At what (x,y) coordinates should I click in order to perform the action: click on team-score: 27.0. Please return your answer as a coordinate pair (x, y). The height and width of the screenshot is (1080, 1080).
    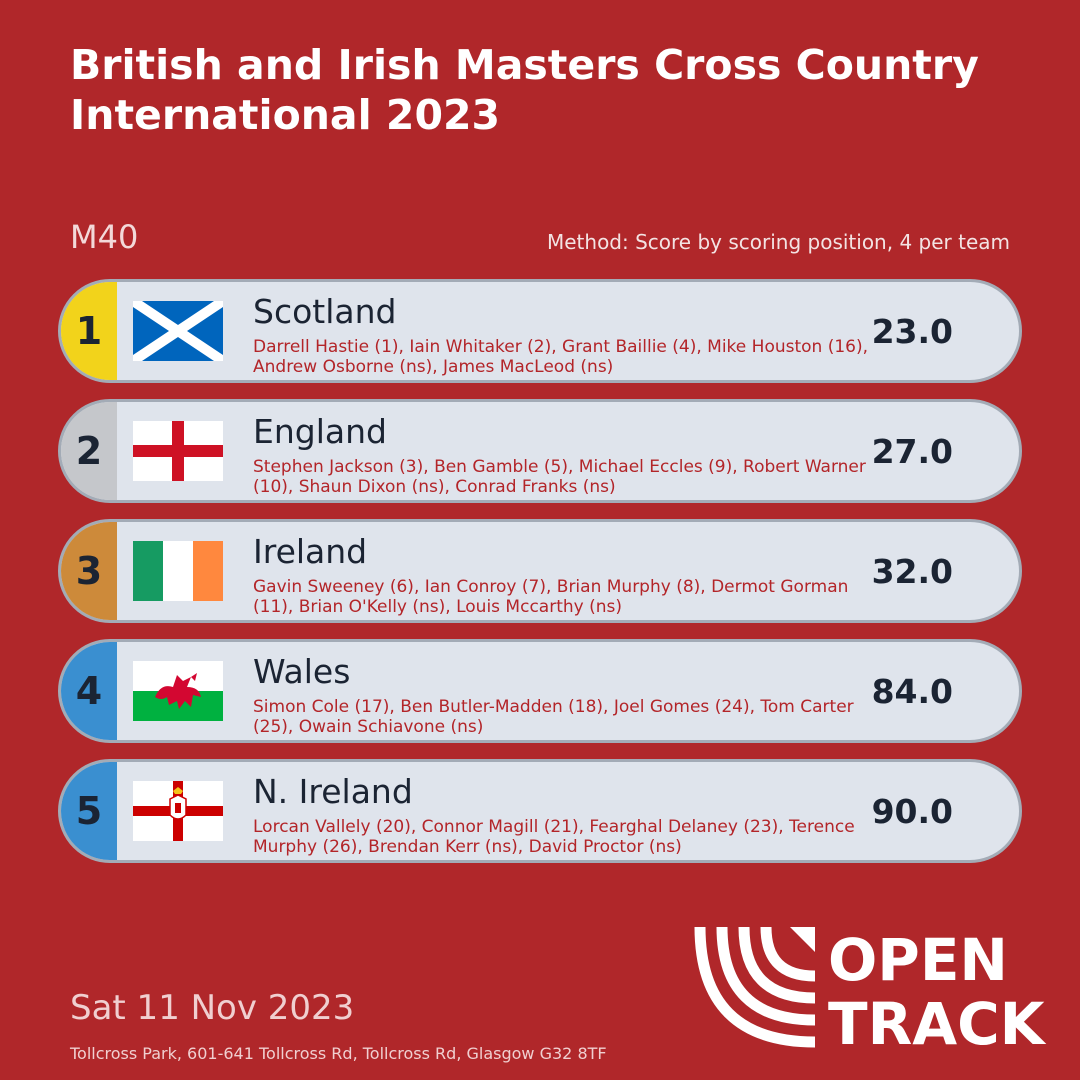
    Looking at the image, I should click on (912, 451).